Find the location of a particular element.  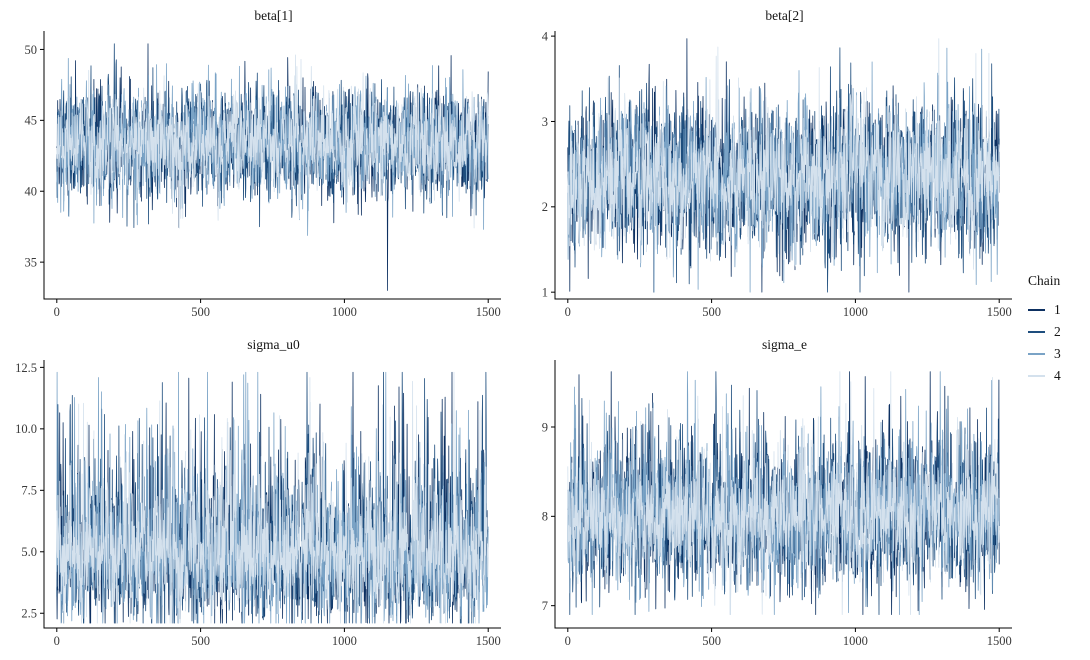

legend-entry-chain-3: 3 is located at coordinates (1044, 354).